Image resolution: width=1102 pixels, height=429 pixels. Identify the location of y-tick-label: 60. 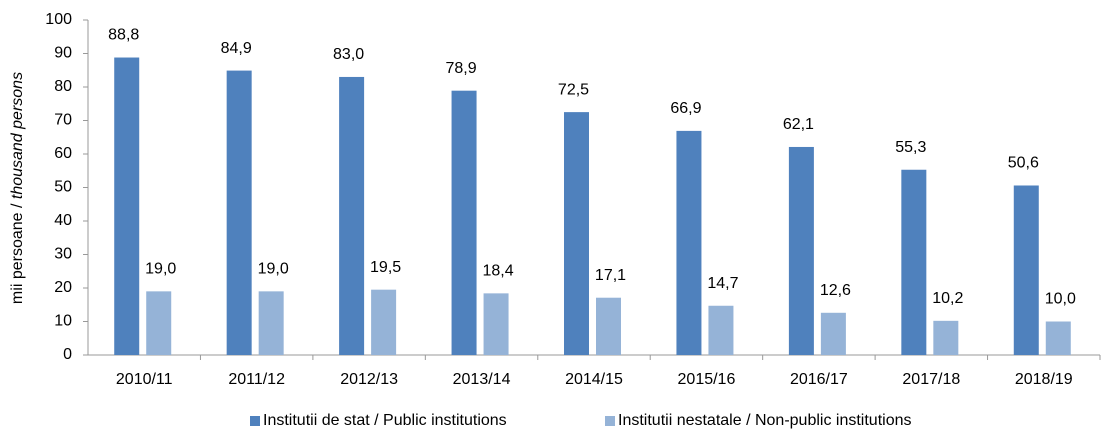
(63, 153).